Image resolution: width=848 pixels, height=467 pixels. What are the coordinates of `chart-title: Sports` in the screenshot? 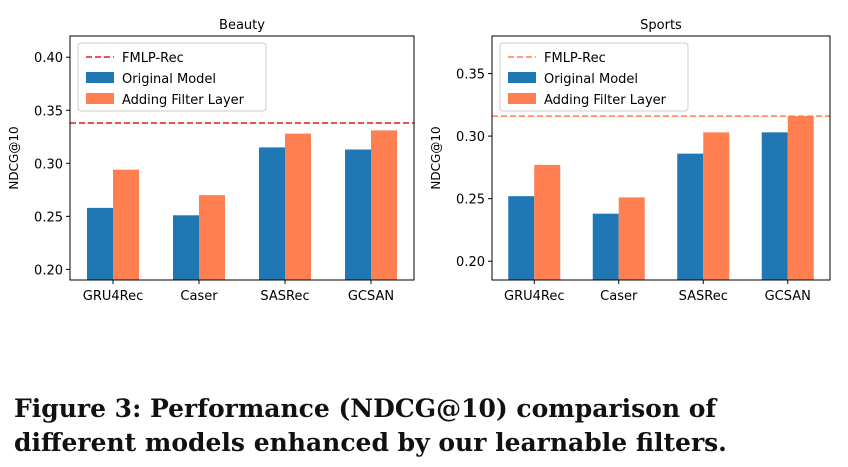 It's located at (661, 25).